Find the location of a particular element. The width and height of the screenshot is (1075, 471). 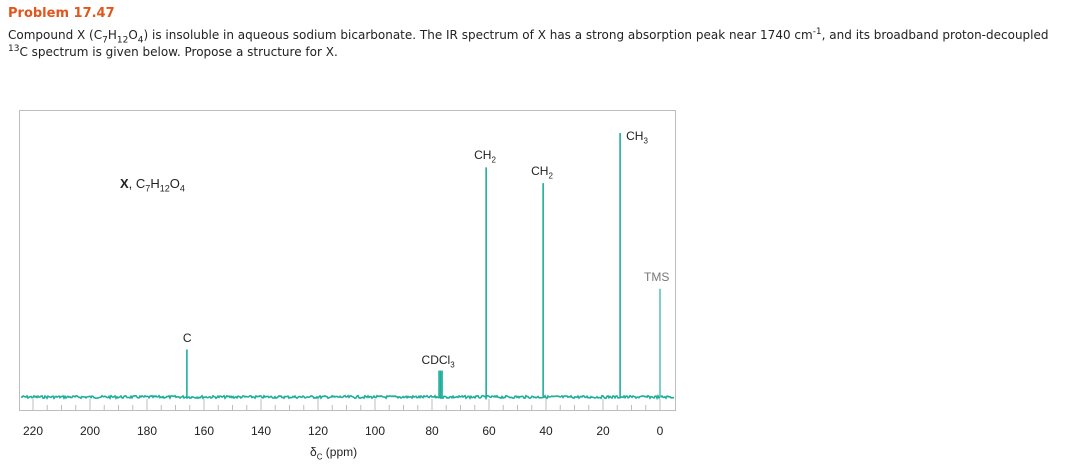

x-tick-label: 0 is located at coordinates (660, 431).